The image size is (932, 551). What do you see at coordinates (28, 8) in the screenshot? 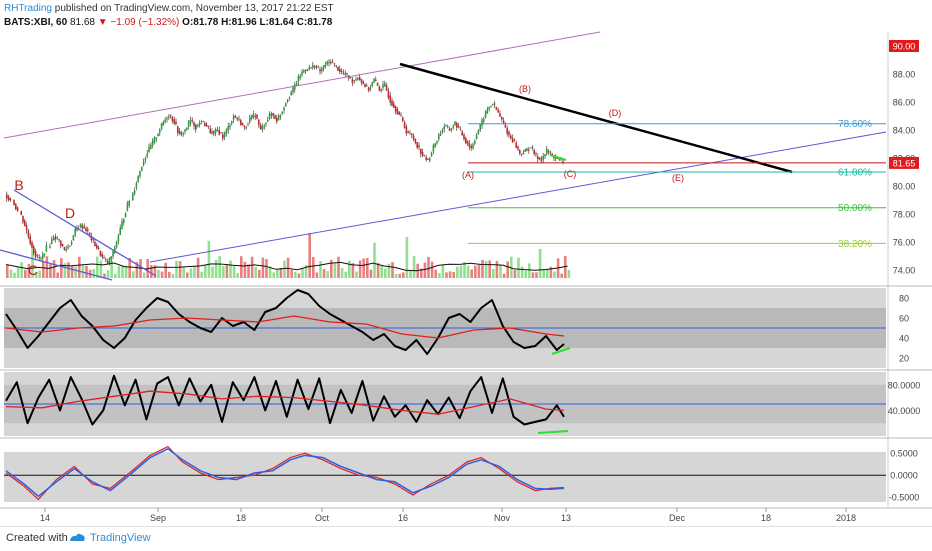
I see `author-link: RHTrading` at bounding box center [28, 8].